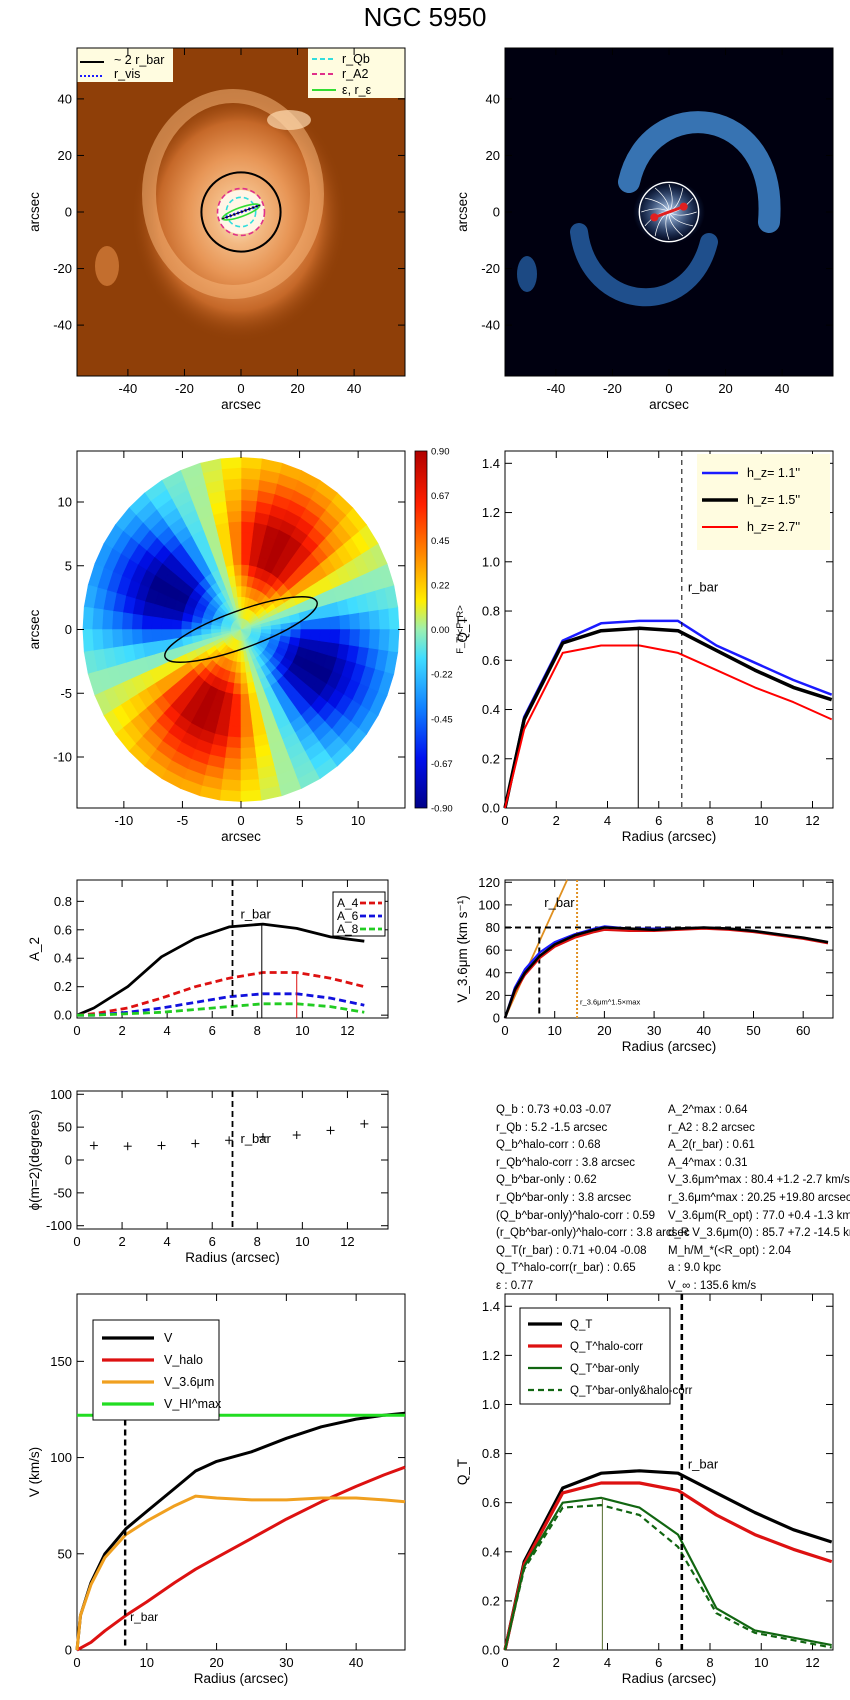 The image size is (850, 1700). I want to click on blue-arm-upper, so click(699, 172).